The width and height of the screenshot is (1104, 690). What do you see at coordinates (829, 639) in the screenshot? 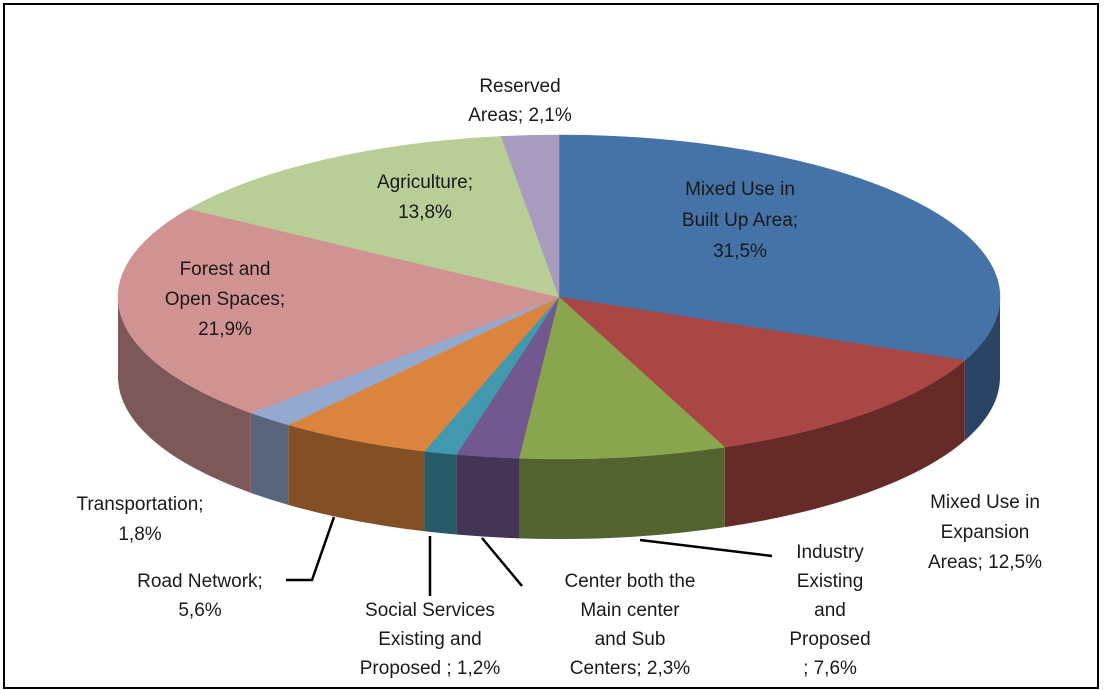
I see `data-label-line: Proposed` at bounding box center [829, 639].